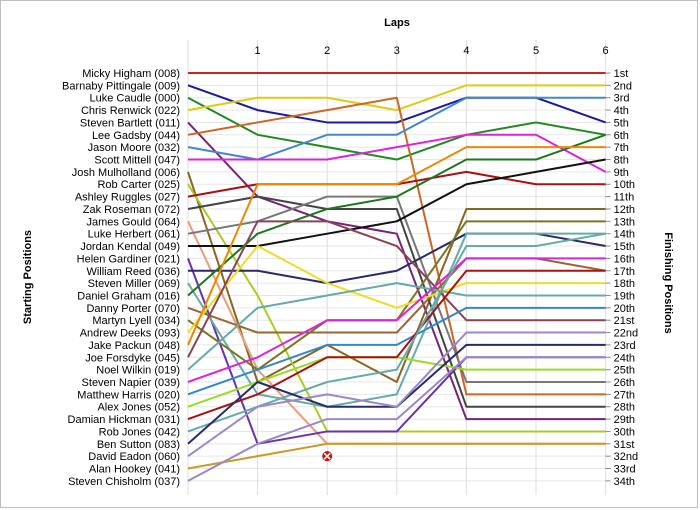 This screenshot has width=700, height=510. I want to click on driver-label: Alan Hookey (041), so click(134, 470).